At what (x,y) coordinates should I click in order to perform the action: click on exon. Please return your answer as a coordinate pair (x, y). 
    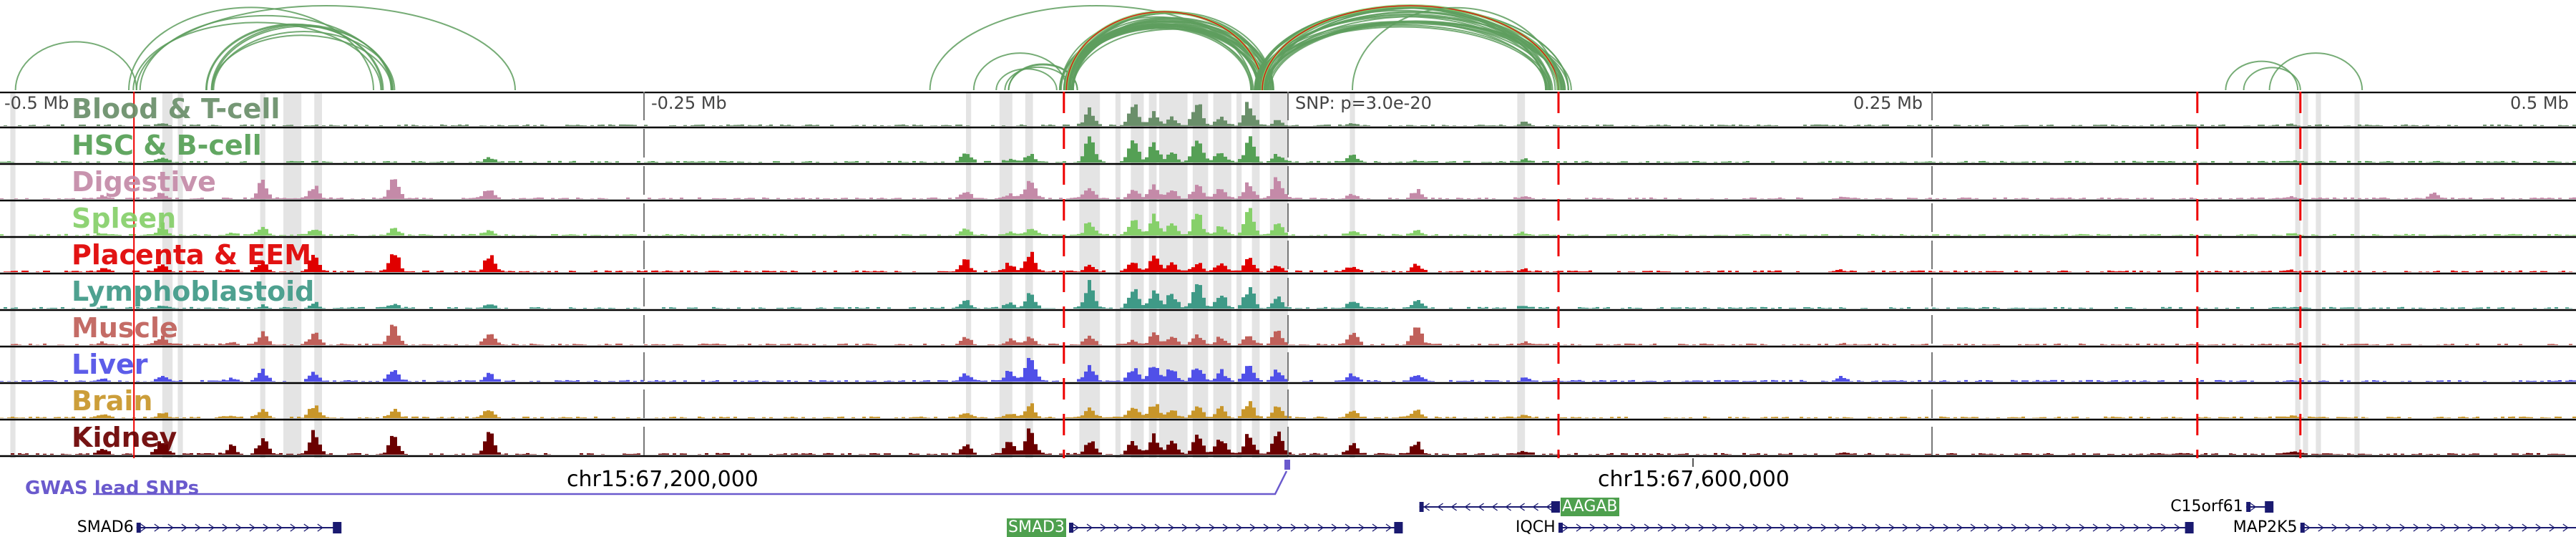
    Looking at the image, I should click on (2248, 507).